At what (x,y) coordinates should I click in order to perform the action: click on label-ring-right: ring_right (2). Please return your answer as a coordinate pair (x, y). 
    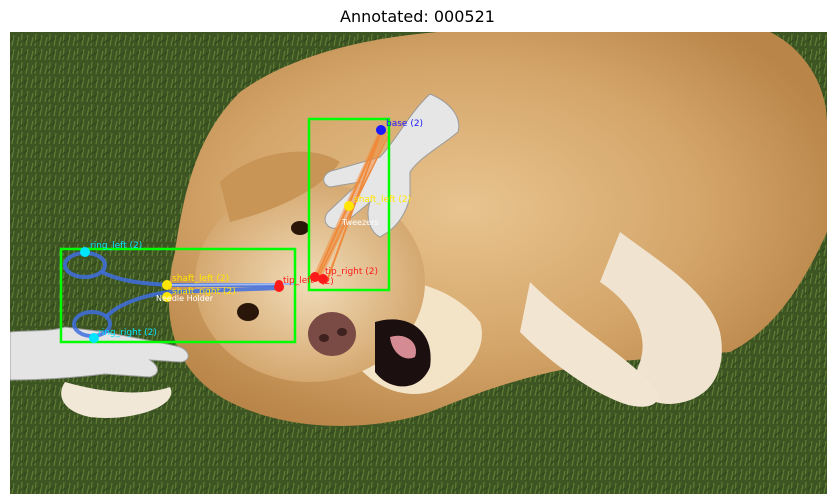
    Looking at the image, I should click on (127, 333).